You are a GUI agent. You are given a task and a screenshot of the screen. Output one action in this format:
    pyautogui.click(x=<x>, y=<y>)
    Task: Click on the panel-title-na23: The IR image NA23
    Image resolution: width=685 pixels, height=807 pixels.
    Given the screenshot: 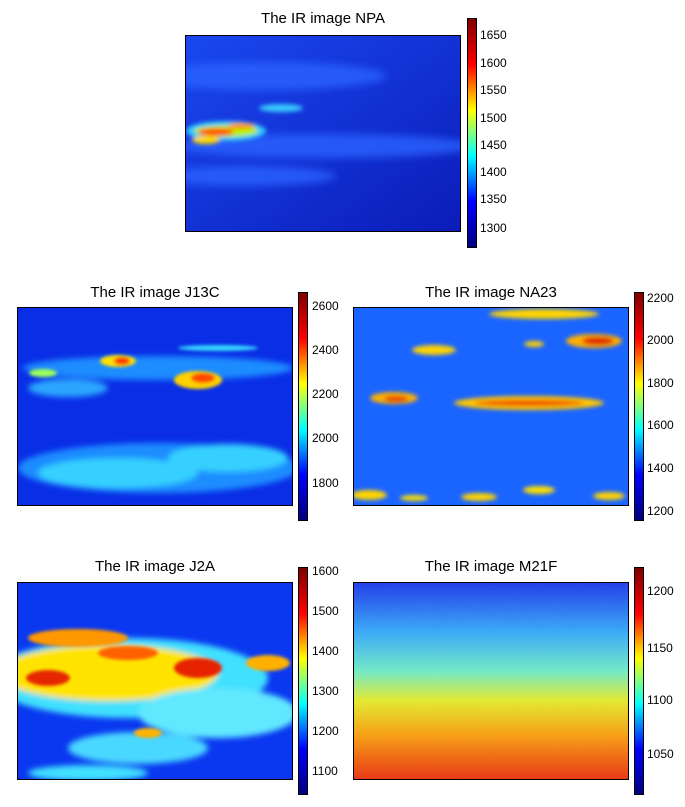 What is the action you would take?
    pyautogui.click(x=491, y=292)
    